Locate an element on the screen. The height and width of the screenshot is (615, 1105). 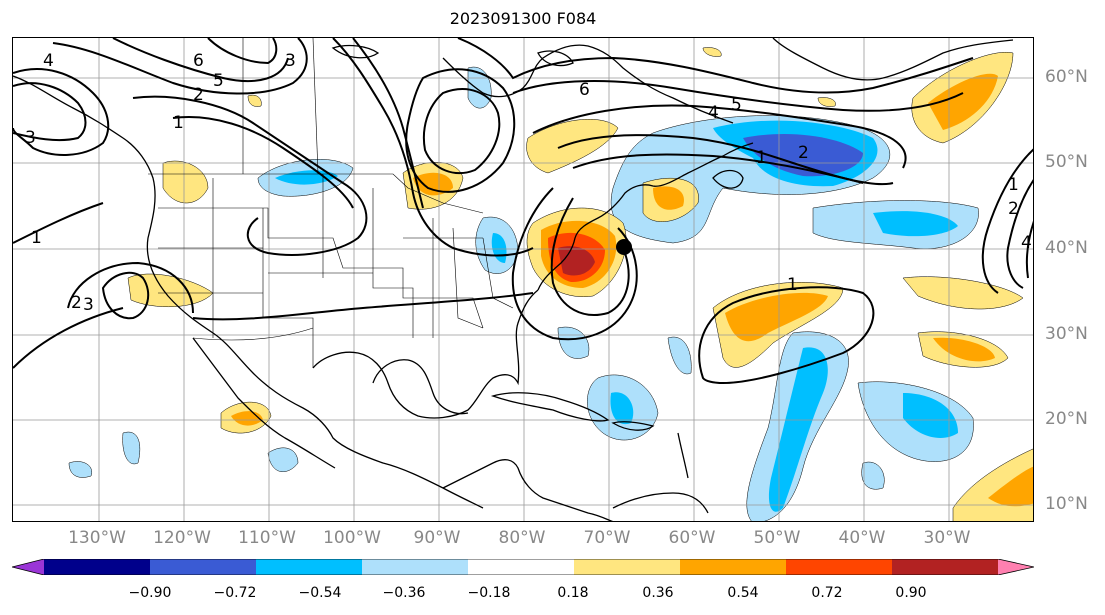
lat-label: 20°N is located at coordinates (1066, 419).